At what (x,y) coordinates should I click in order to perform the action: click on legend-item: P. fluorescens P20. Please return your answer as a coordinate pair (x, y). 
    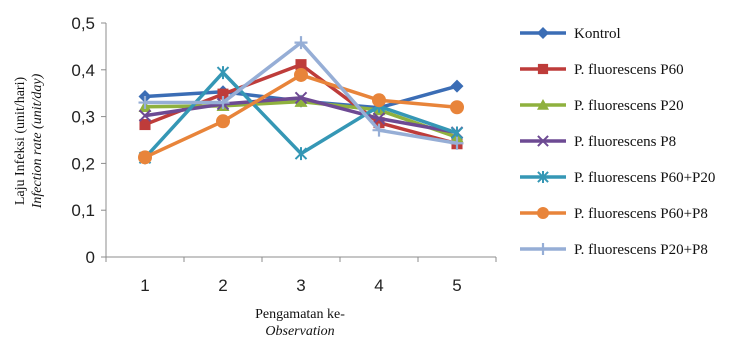
    Looking at the image, I should click on (602, 106).